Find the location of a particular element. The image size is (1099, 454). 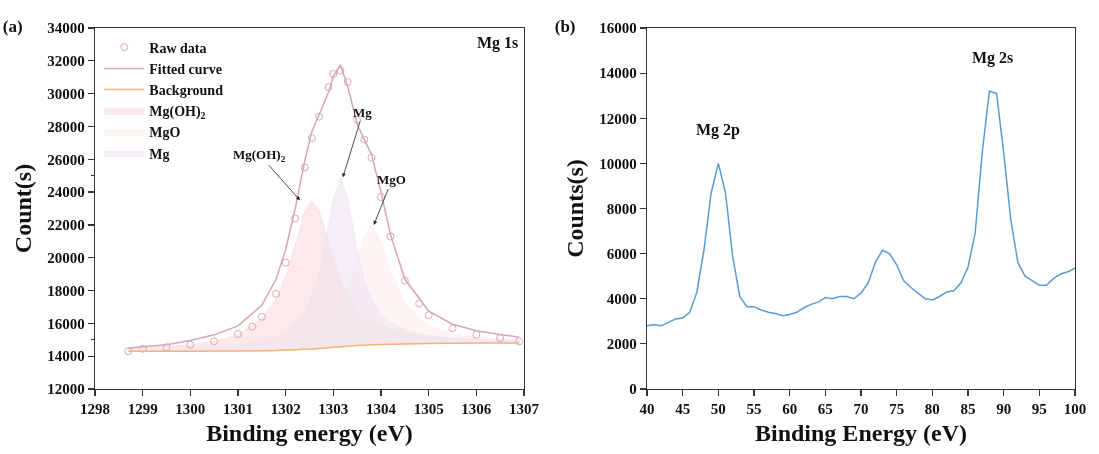

y-tick-label: 20000 is located at coordinates (66, 257).